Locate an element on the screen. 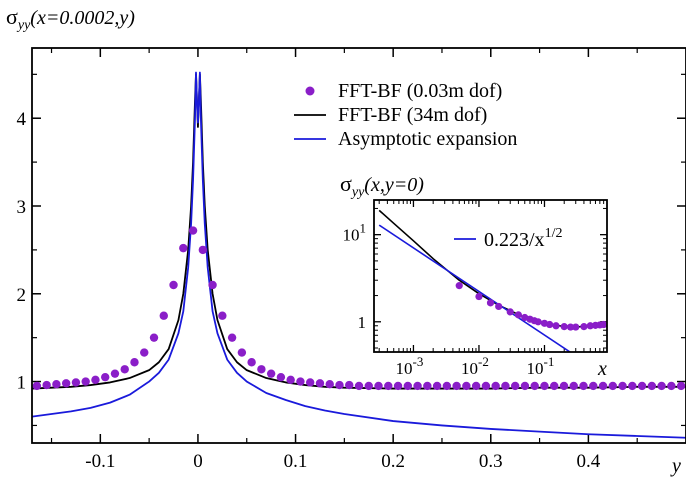  inset-y-tick-label: 1 is located at coordinates (362, 322).